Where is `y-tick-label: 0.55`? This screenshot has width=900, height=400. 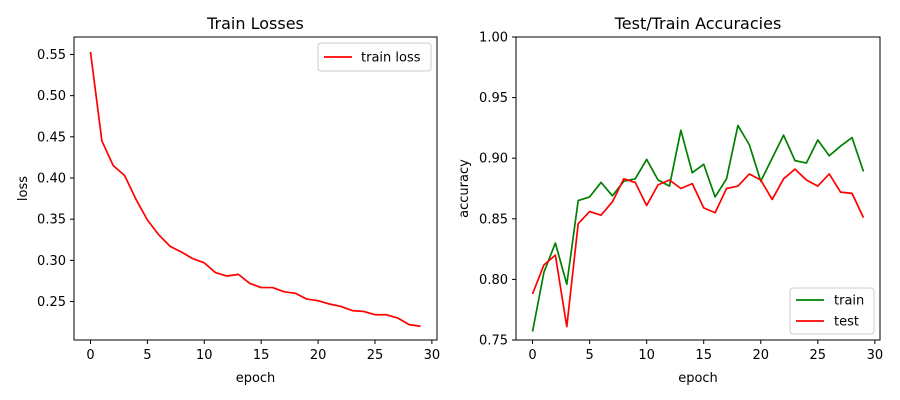 y-tick-label: 0.55 is located at coordinates (51, 55).